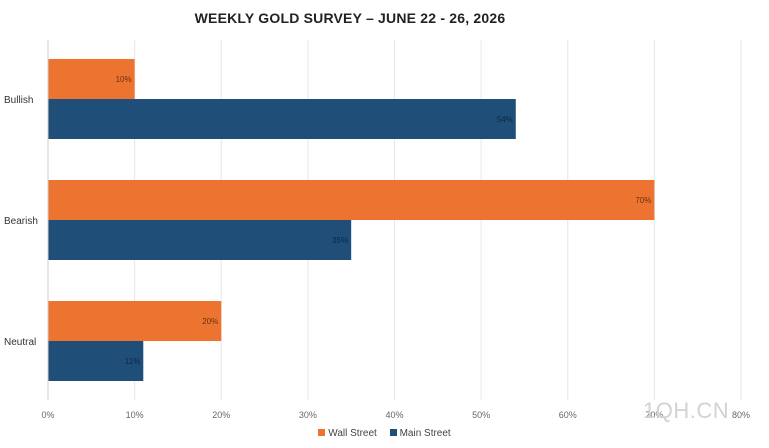 This screenshot has height=448, width=769. Describe the element at coordinates (322, 432) in the screenshot. I see `legend-swatch-wall-street` at that location.